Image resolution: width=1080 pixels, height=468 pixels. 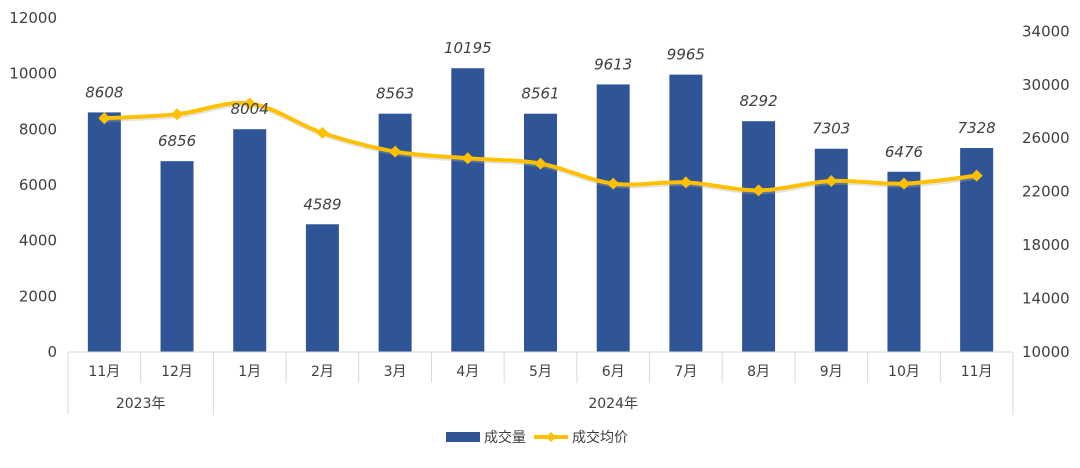 I want to click on left-tick-label: 0, so click(x=52, y=352).